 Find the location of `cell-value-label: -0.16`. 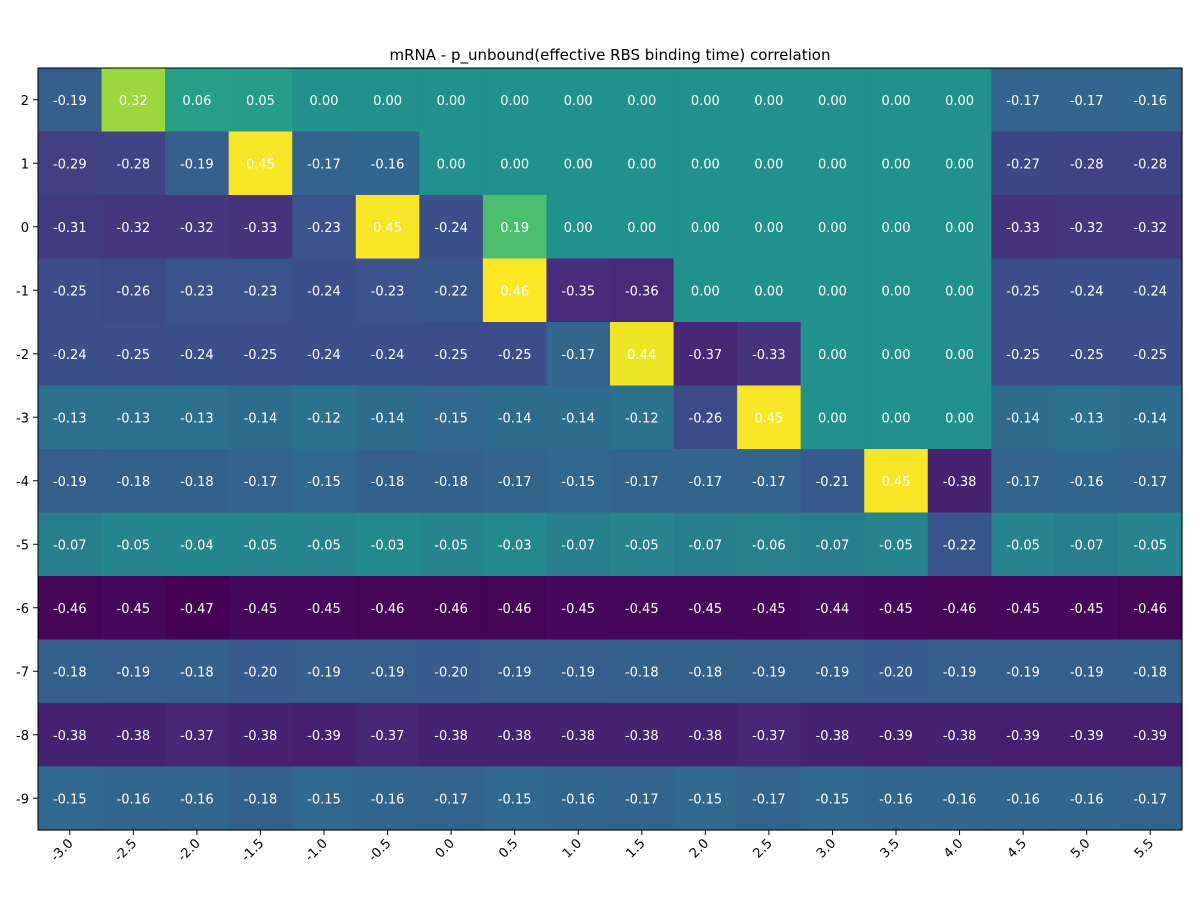

cell-value-label: -0.16 is located at coordinates (1087, 482).